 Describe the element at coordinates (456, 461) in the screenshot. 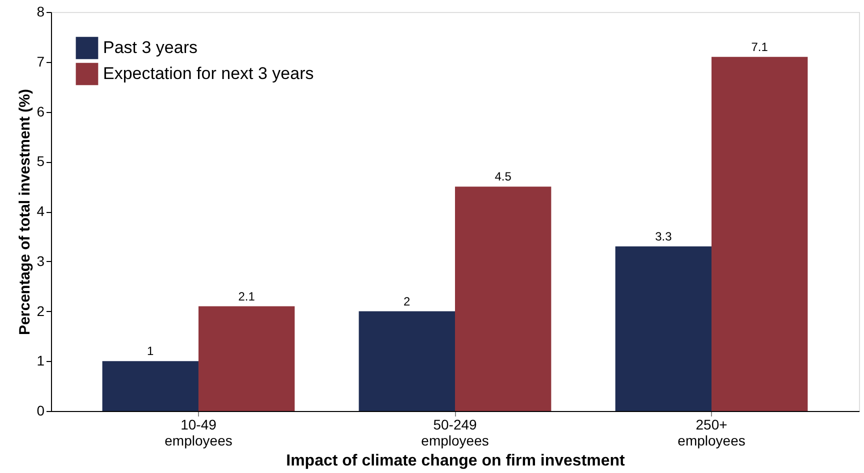

I see `x-axis-title: Impact of climate change on firm investment` at that location.